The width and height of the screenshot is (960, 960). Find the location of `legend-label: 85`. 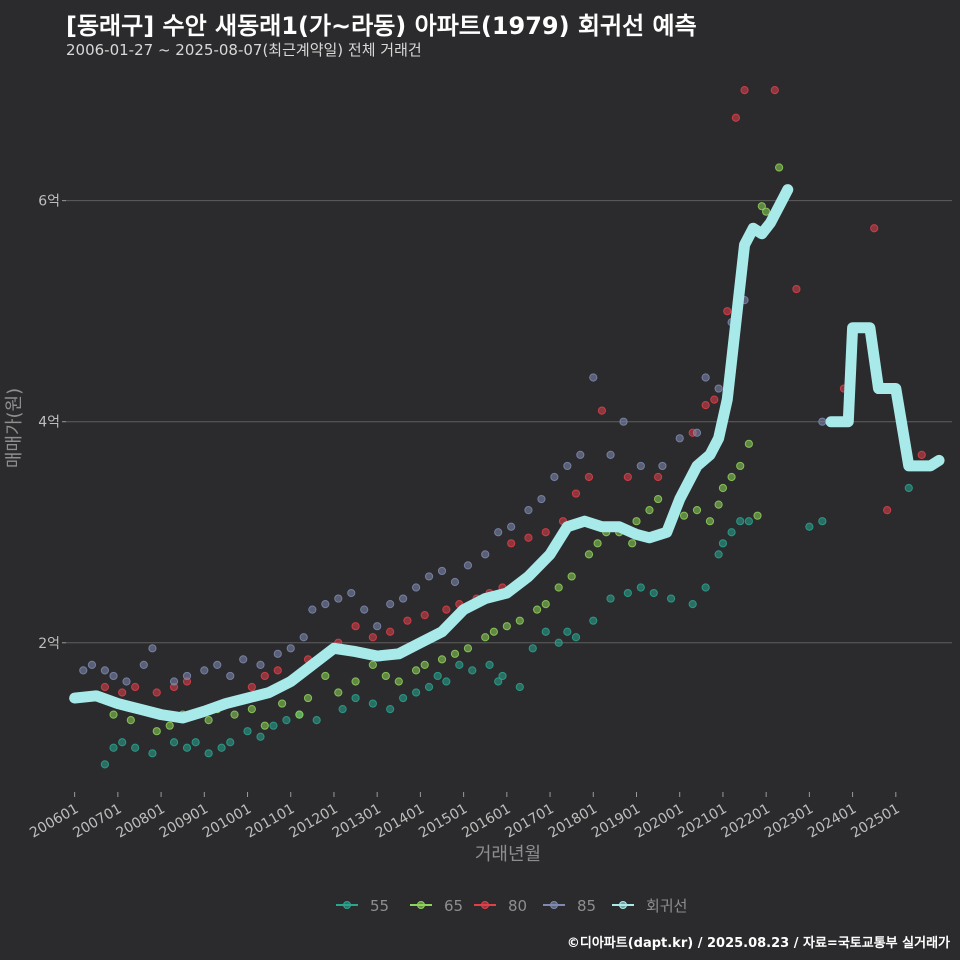

legend-label: 85 is located at coordinates (586, 906).